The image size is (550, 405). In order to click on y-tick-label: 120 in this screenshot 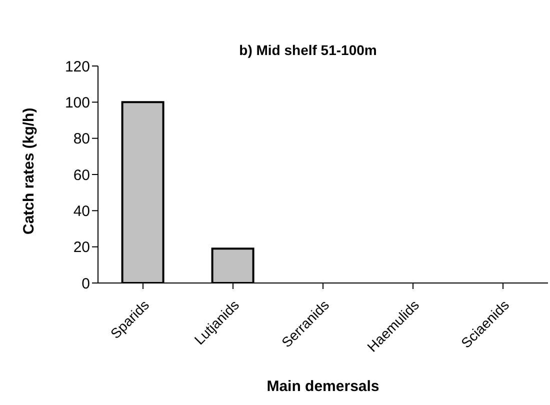, I will do `click(77, 67)`.